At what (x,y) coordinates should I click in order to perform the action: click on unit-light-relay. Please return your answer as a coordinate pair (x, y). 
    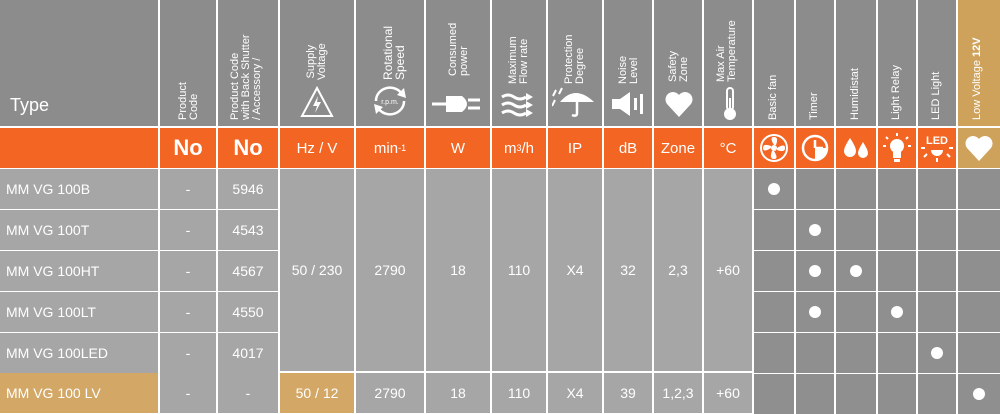
    Looking at the image, I should click on (897, 148).